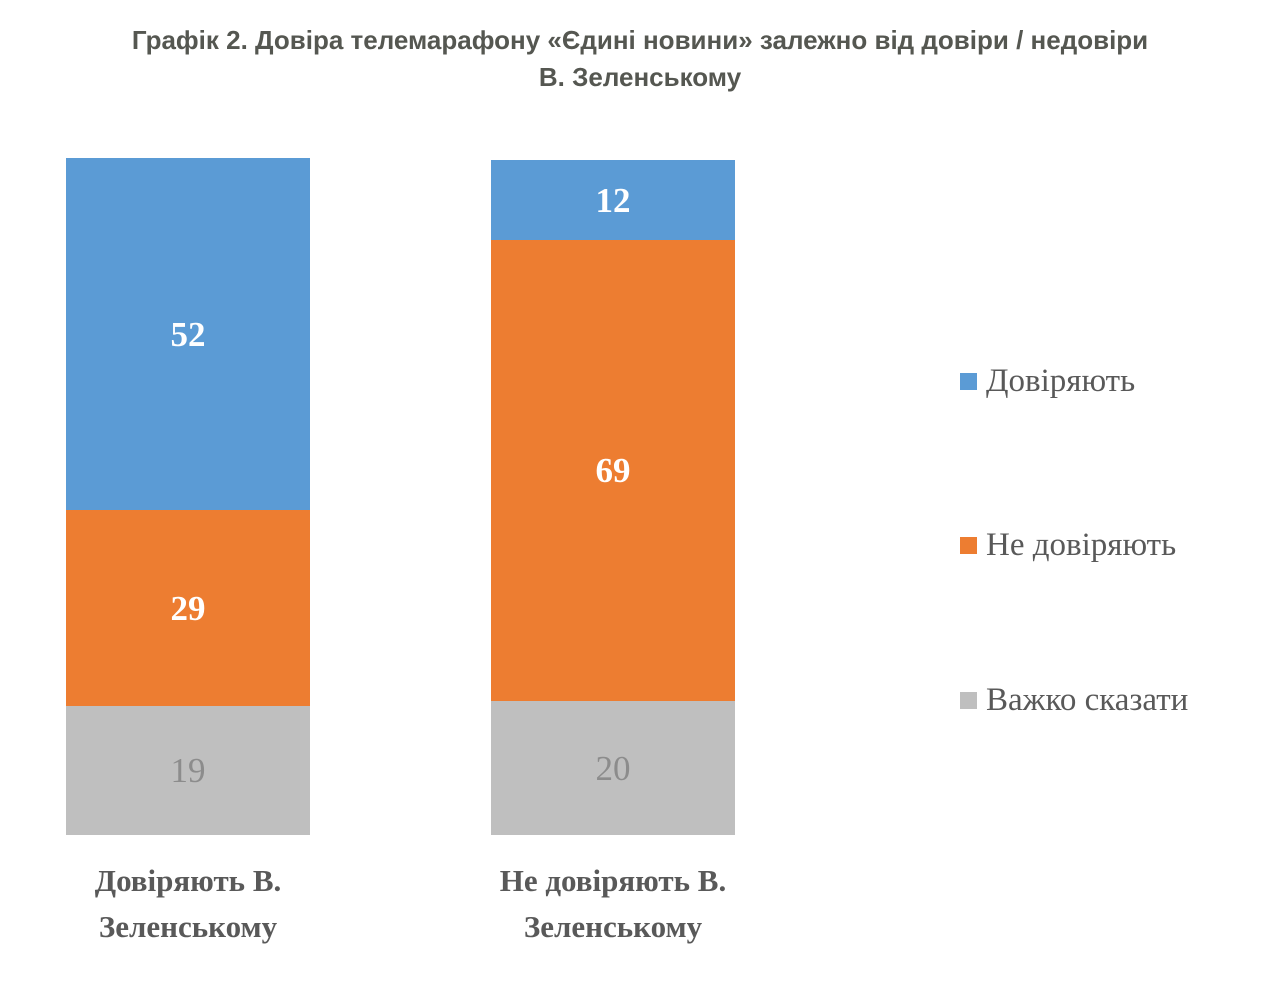 This screenshot has width=1280, height=987. Describe the element at coordinates (613, 903) in the screenshot. I see `category-label: Не довіряють В. Зеленському` at that location.